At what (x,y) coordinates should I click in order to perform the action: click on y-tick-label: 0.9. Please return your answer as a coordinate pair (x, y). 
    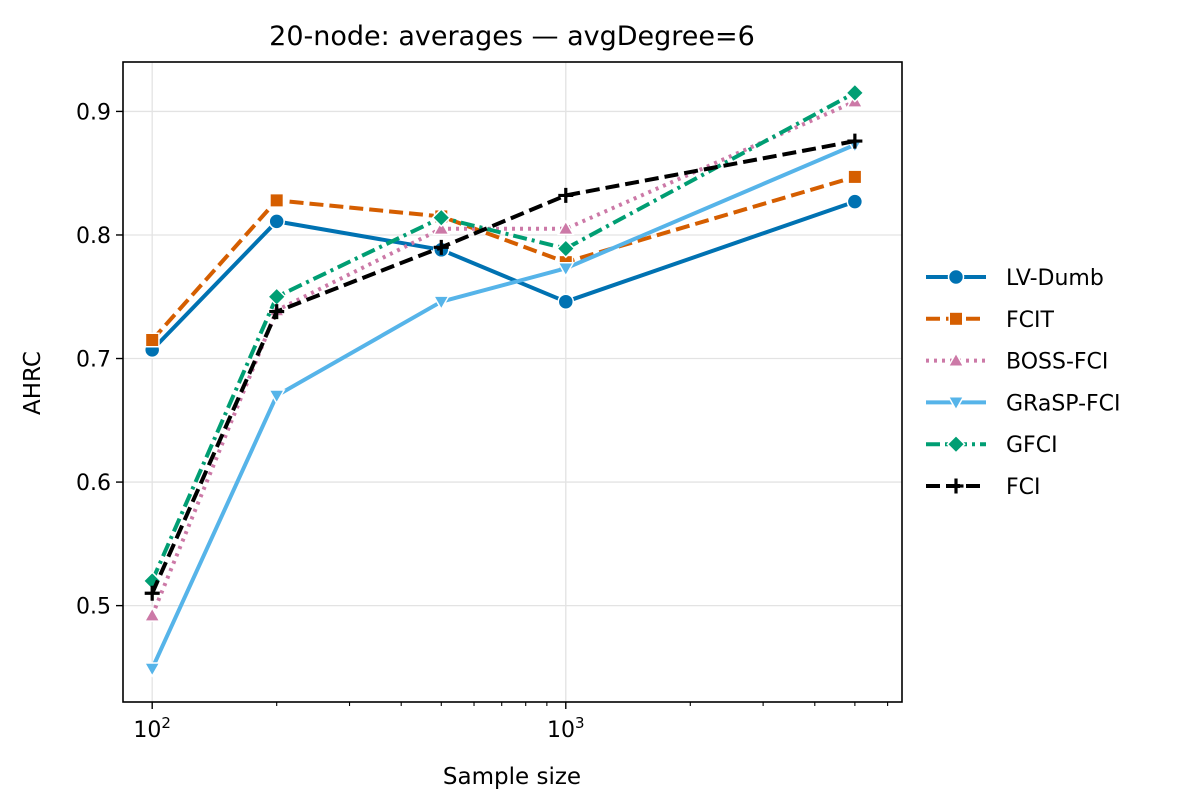
    Looking at the image, I should click on (93, 112).